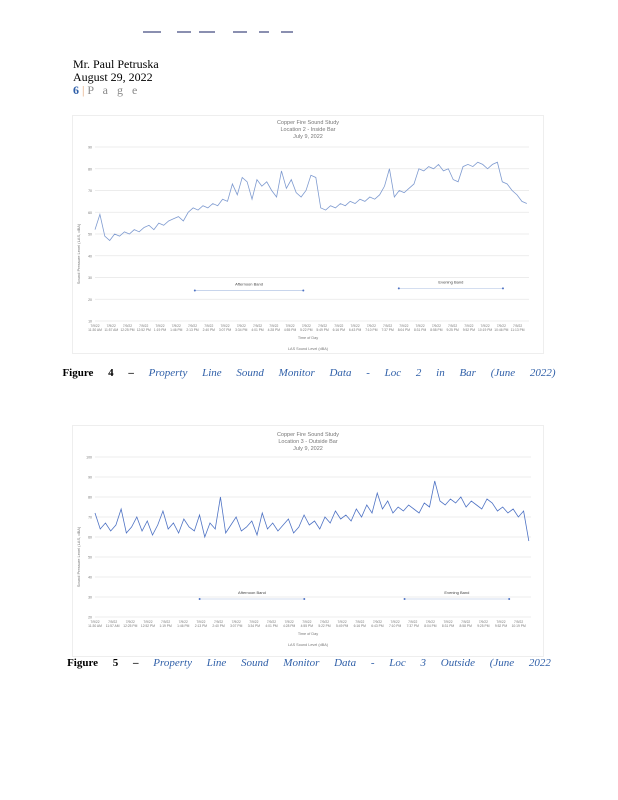  What do you see at coordinates (218, 626) in the screenshot?
I see `x-tick-label: 2:40 PM` at bounding box center [218, 626].